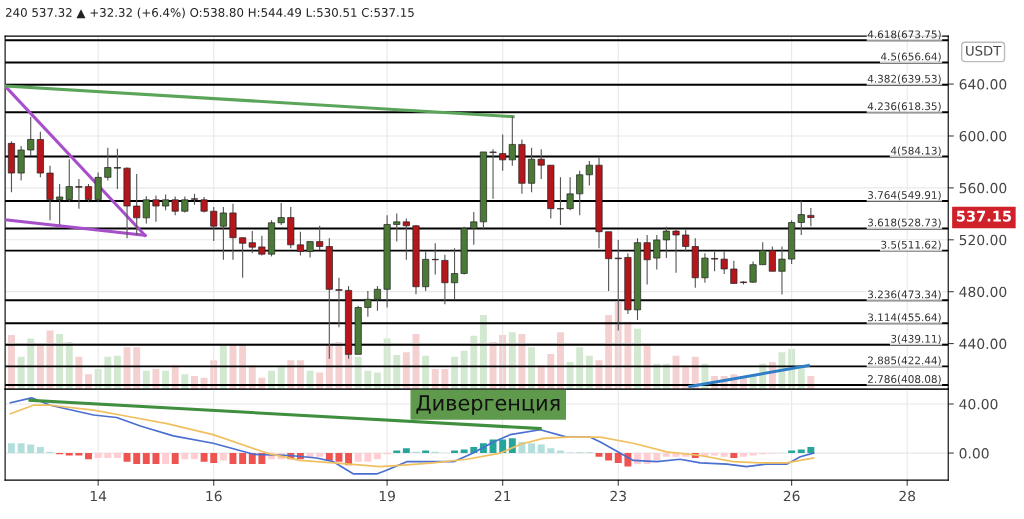 Image resolution: width=1024 pixels, height=519 pixels. I want to click on y-tick-label: 0.00, so click(974, 453).